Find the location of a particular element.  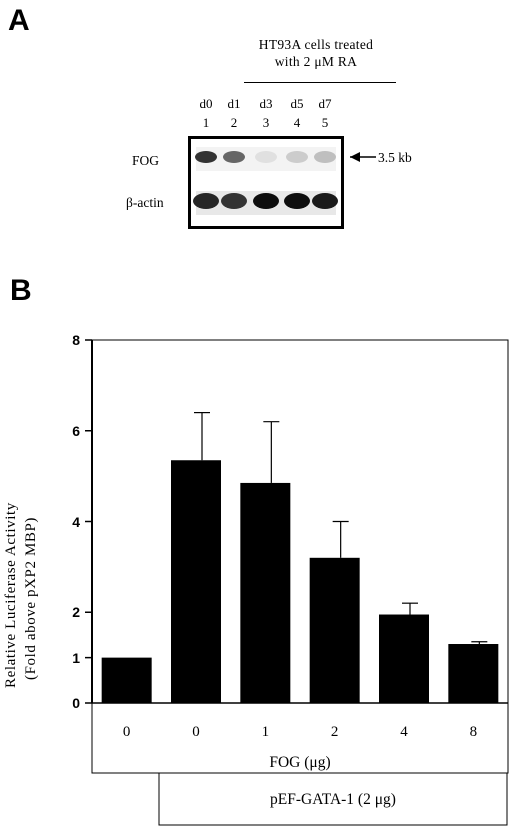

blot-caption-line1: HT93A cells treated is located at coordinates (316, 44).